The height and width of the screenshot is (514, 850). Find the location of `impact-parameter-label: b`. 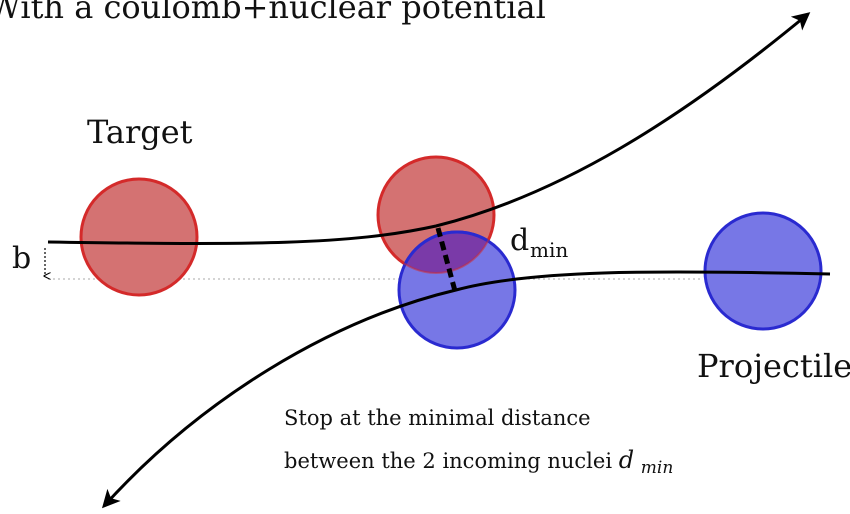

impact-parameter-label: b is located at coordinates (21, 258).